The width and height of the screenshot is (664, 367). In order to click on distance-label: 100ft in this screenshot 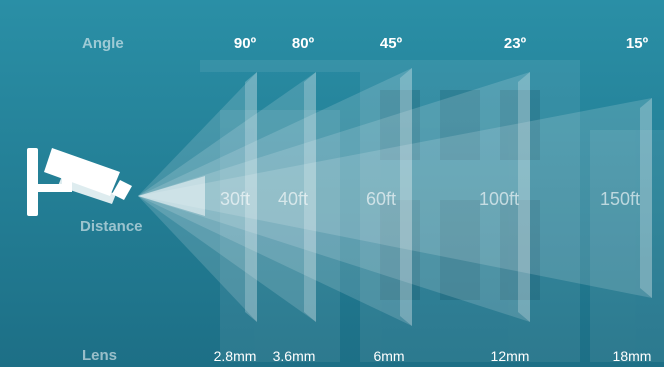, I will do `click(499, 199)`.